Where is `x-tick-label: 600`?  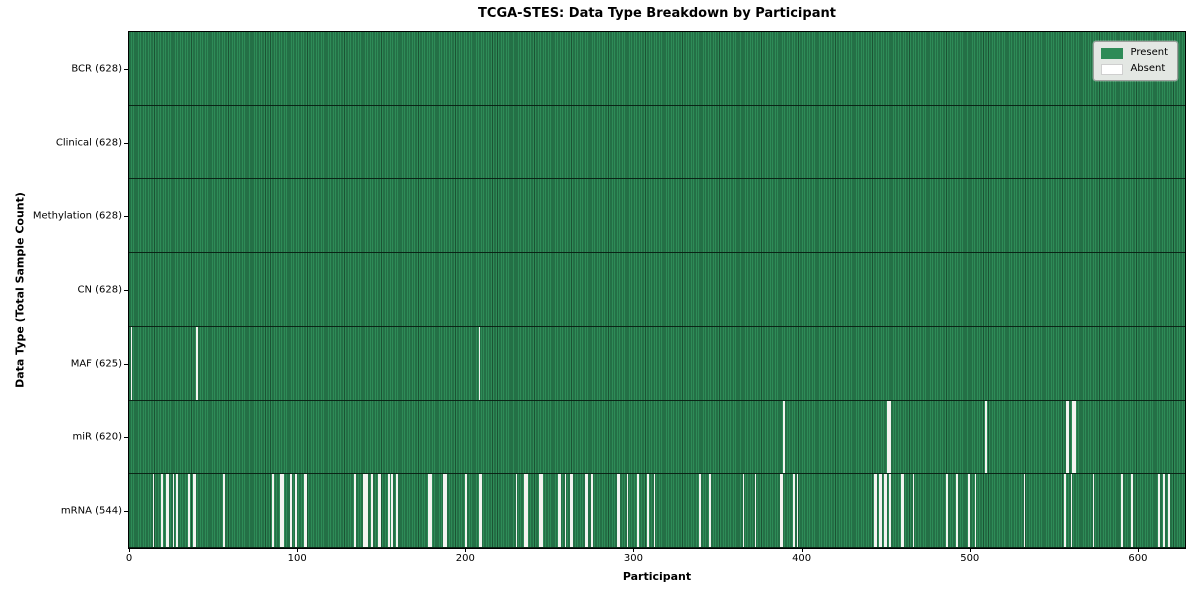
x-tick-label: 600 is located at coordinates (1138, 558).